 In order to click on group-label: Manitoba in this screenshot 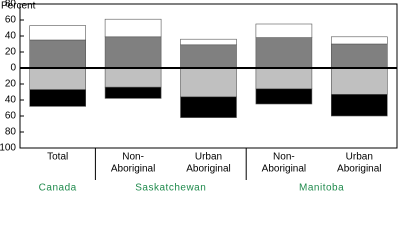, I will do `click(321, 188)`.